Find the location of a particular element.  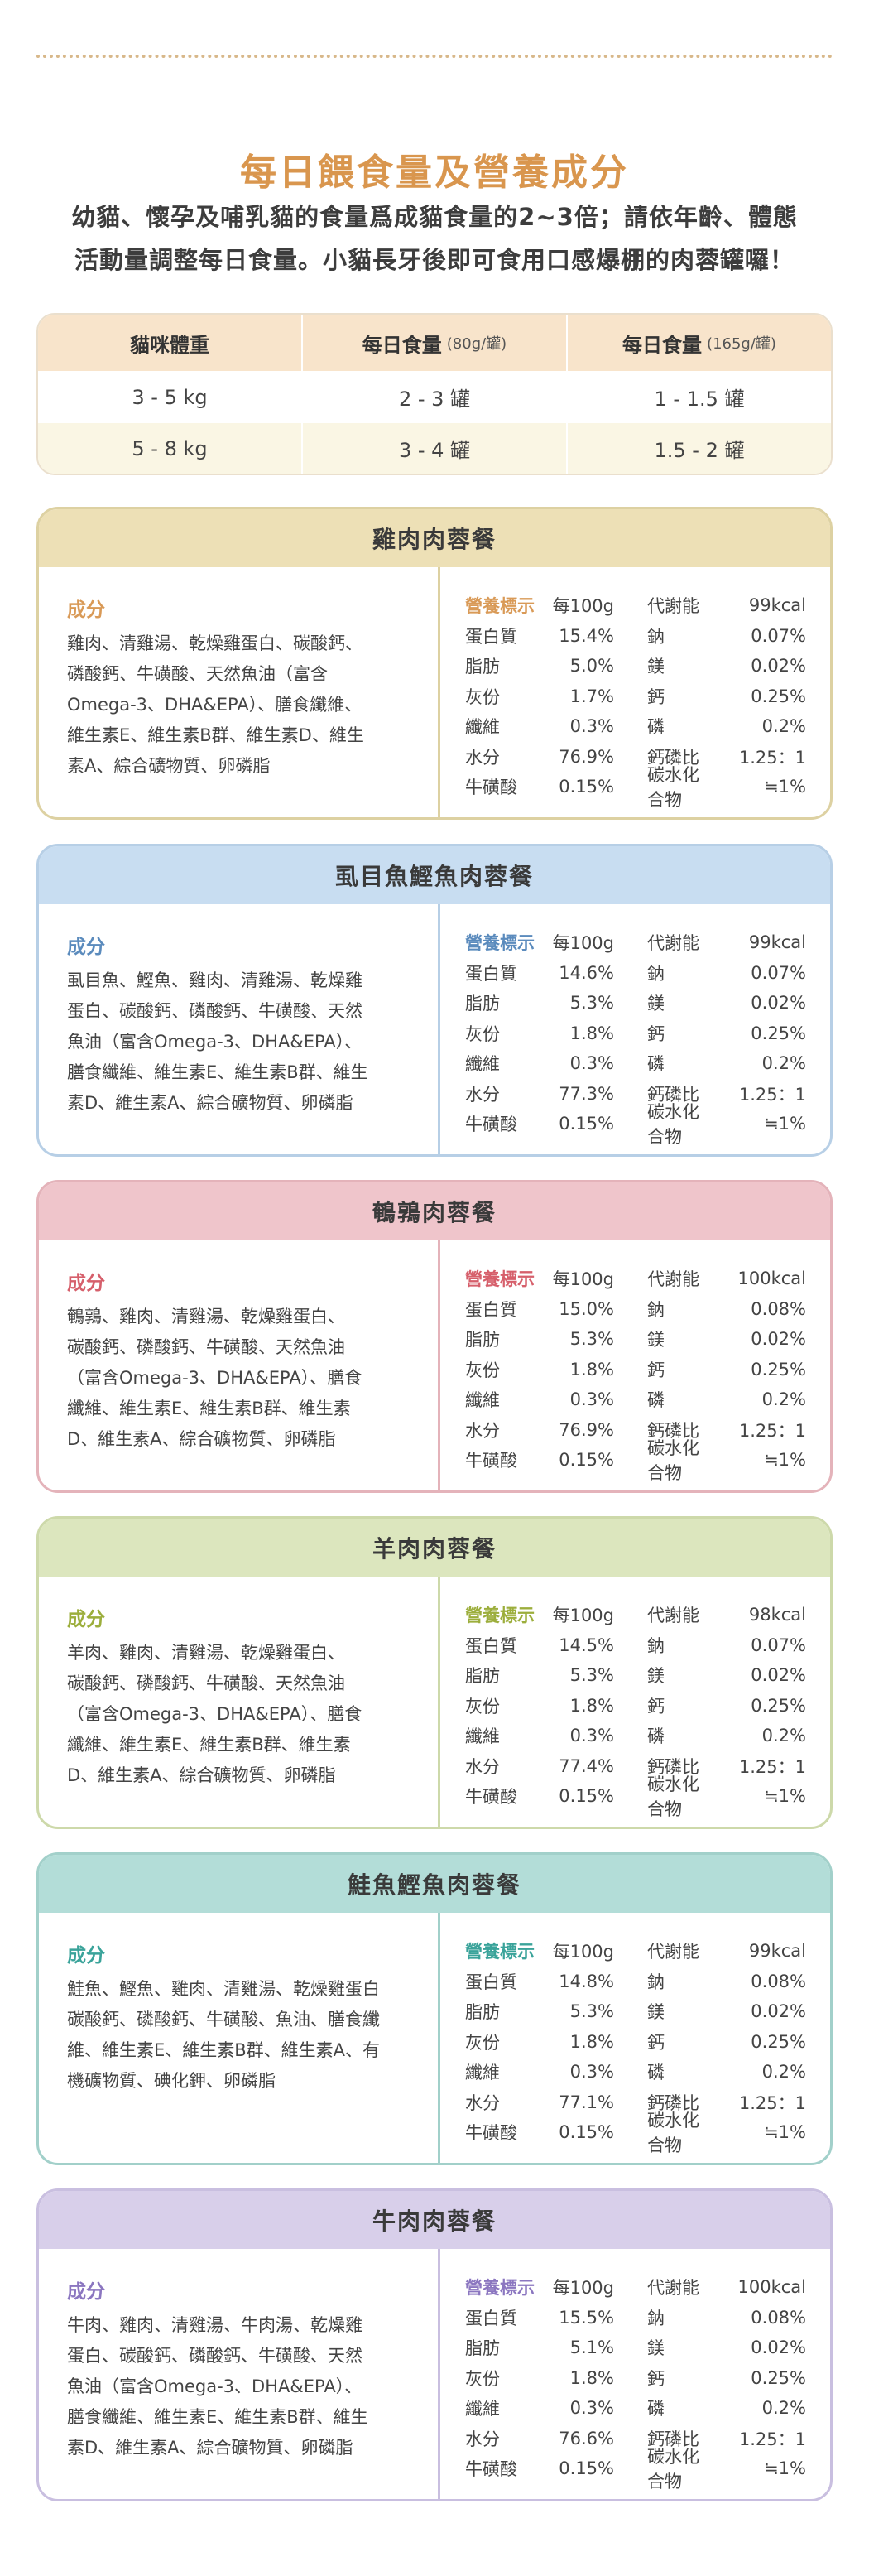

nutrient-name: 鈣 is located at coordinates (656, 1033).